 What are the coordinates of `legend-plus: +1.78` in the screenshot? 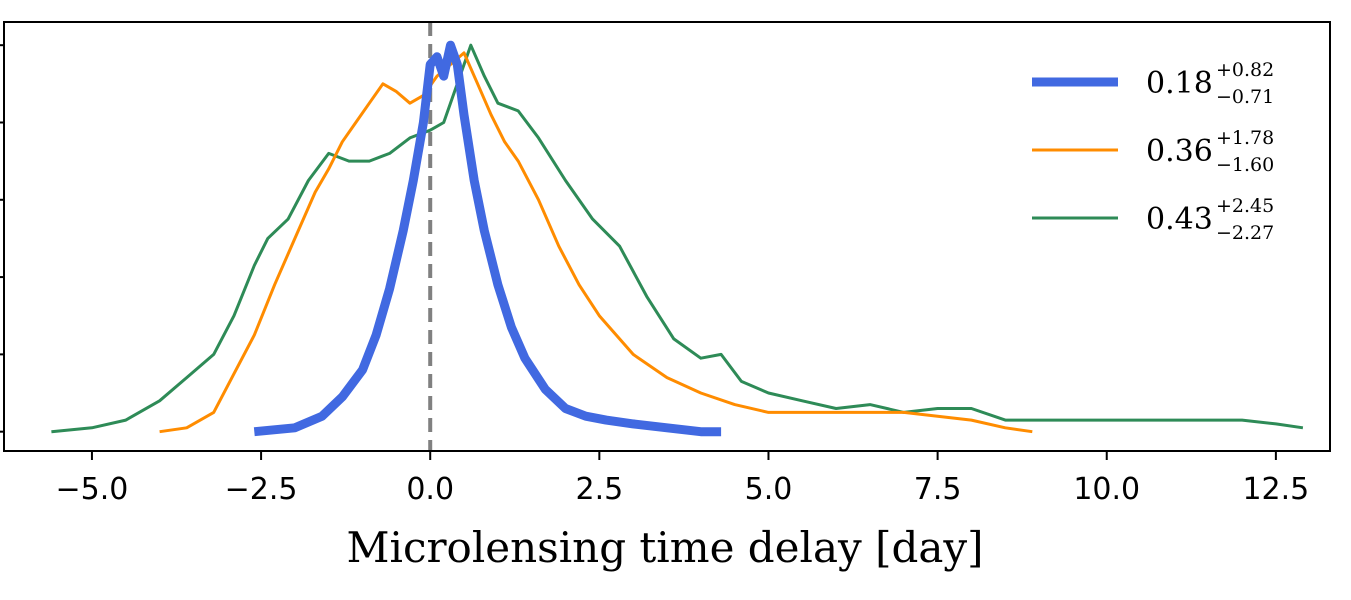 It's located at (1245, 138).